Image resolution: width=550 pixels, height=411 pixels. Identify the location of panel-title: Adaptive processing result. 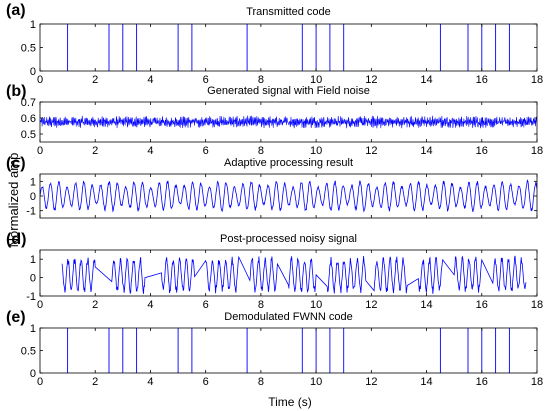
(288, 163).